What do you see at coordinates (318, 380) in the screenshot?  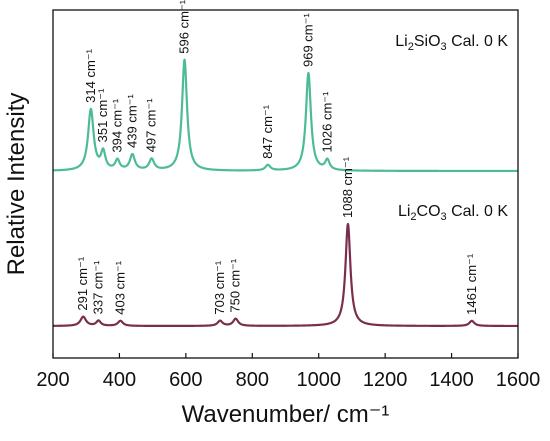 I see `x-tick-label: 1000` at bounding box center [318, 380].